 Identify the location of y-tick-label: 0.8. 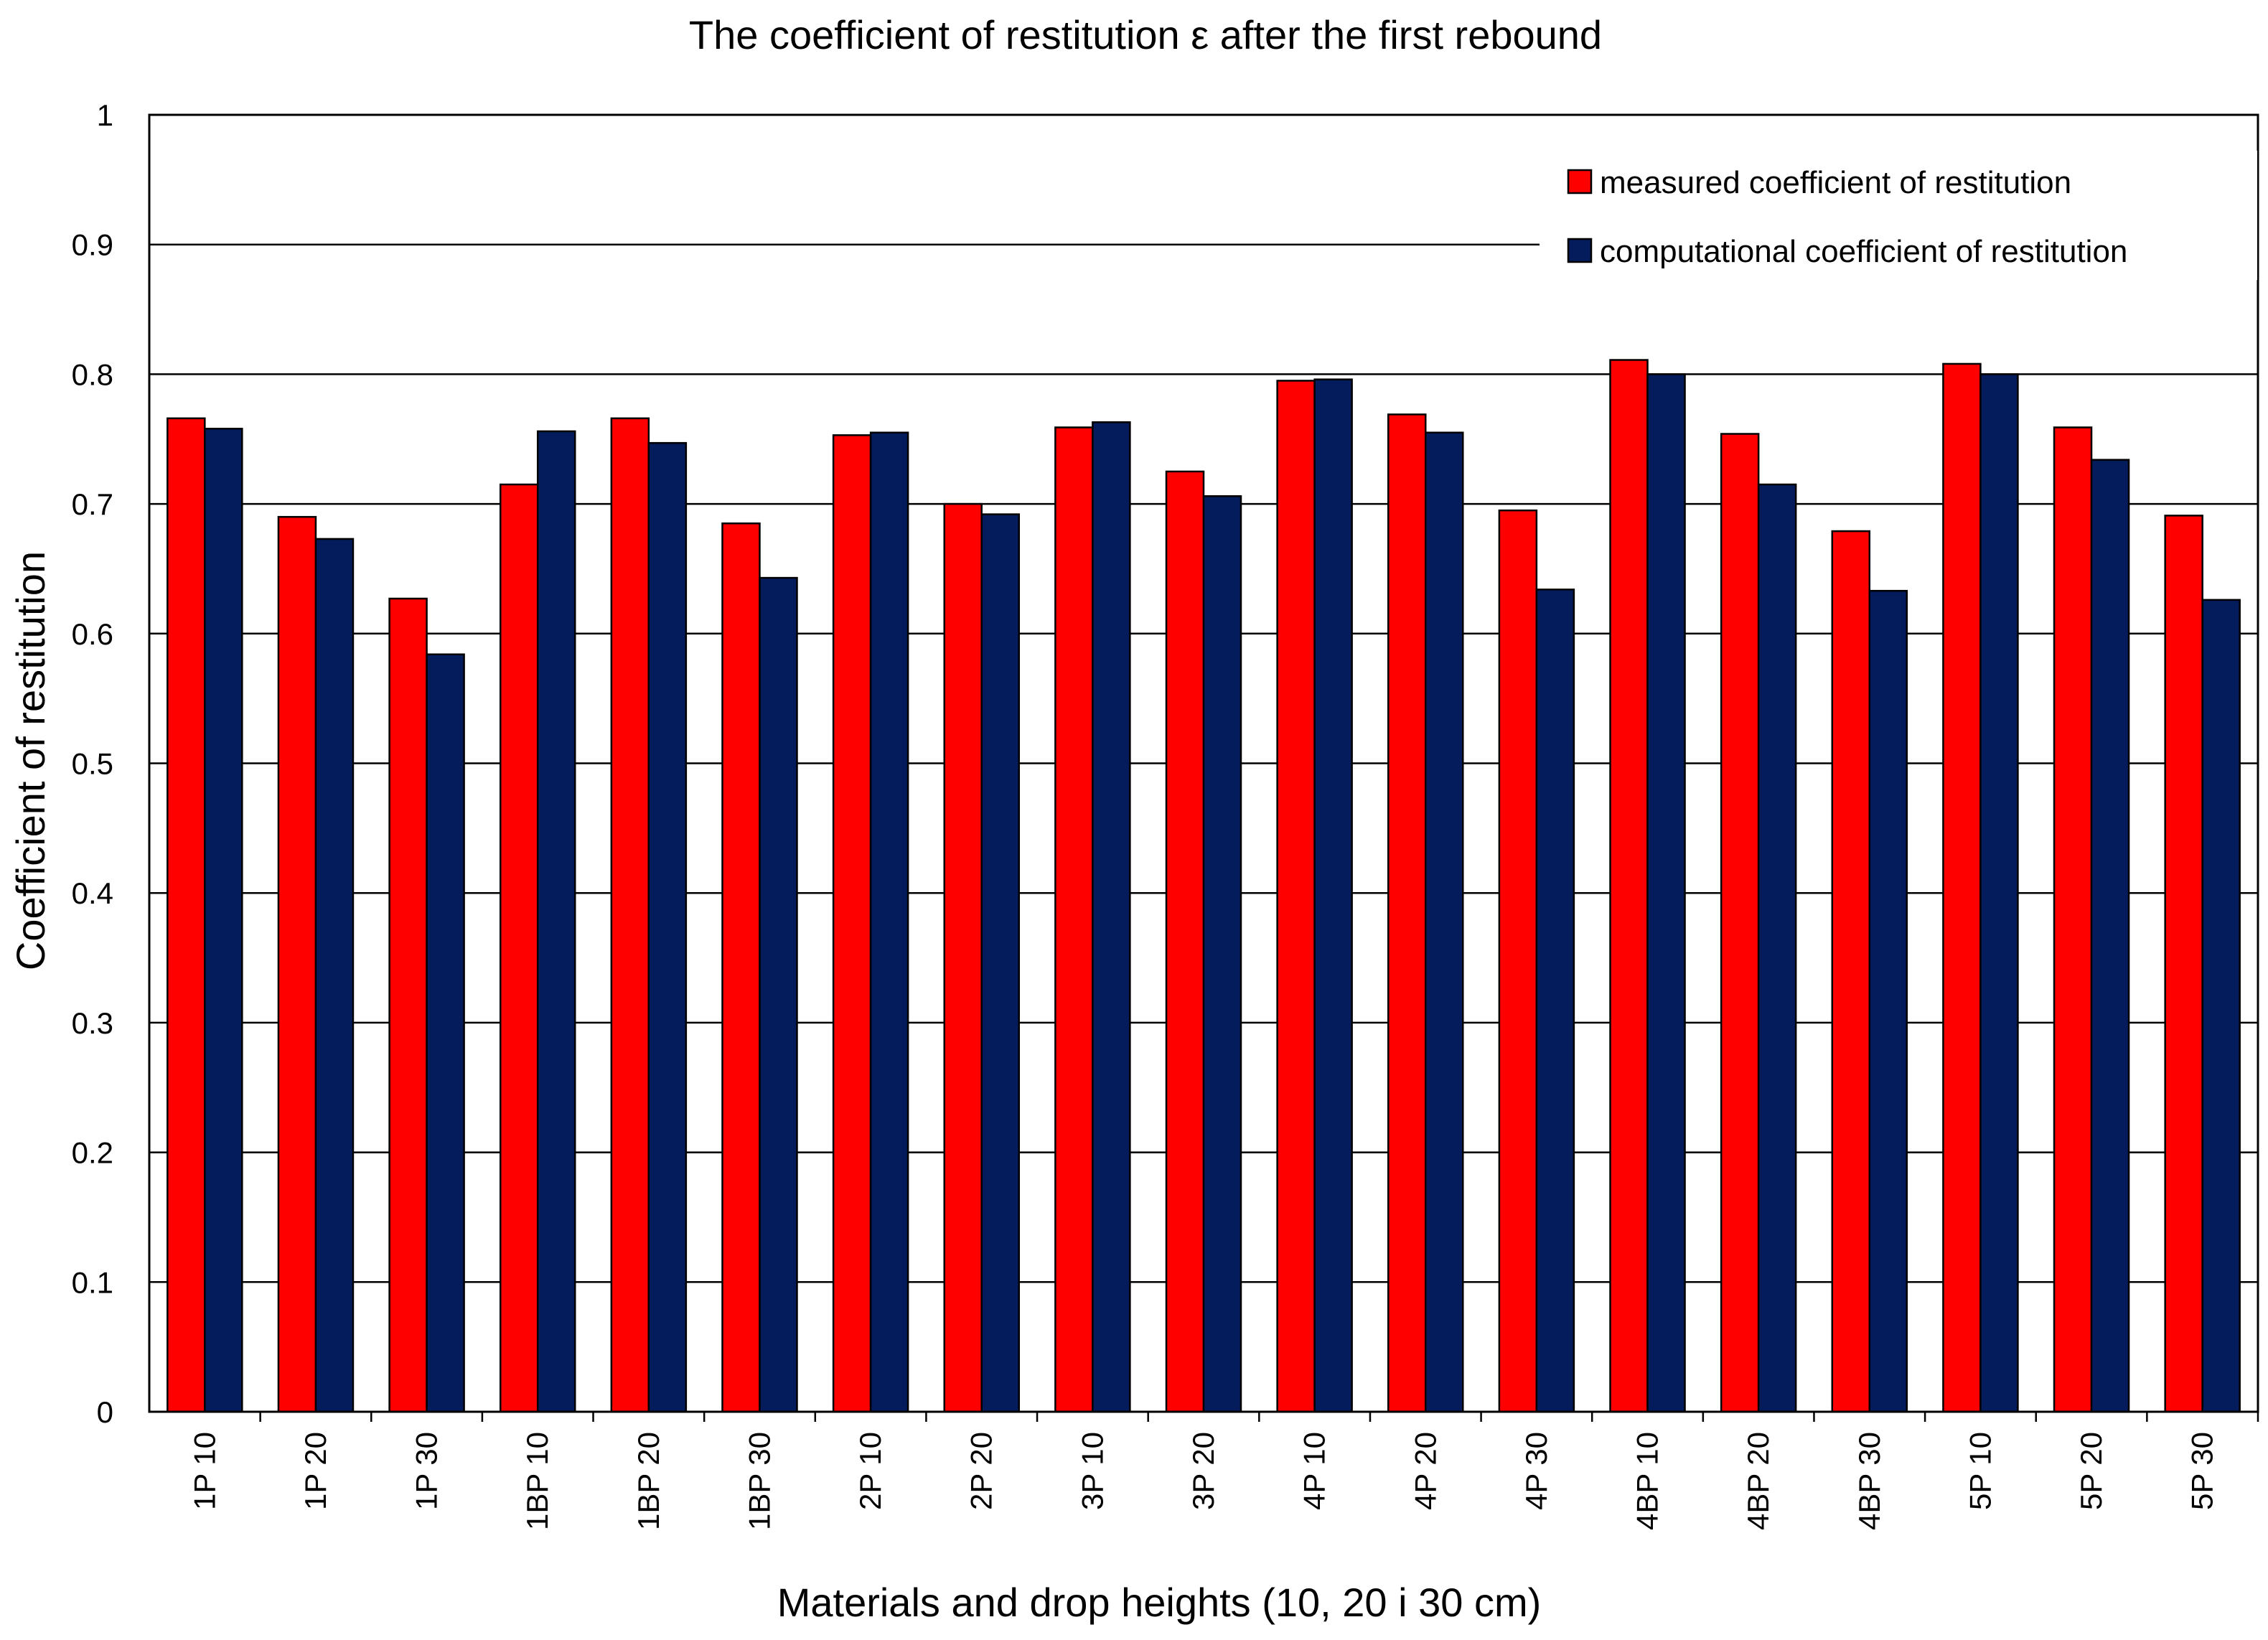
(93, 374).